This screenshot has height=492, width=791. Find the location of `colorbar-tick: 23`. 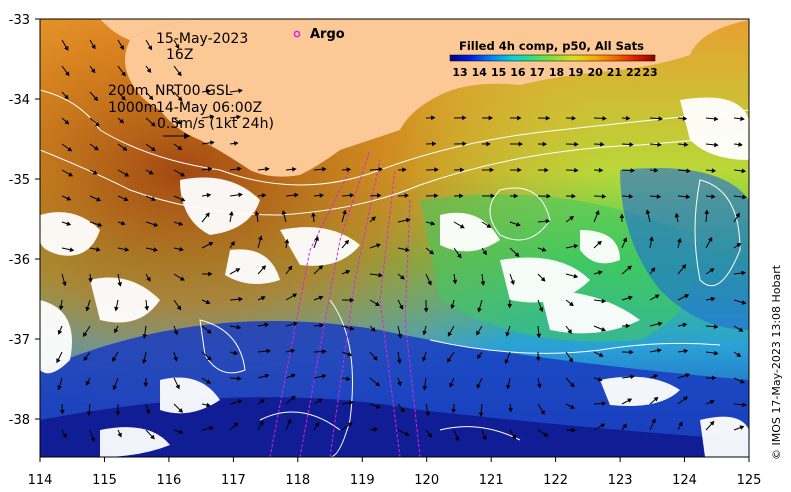

colorbar-tick: 23 is located at coordinates (649, 72).